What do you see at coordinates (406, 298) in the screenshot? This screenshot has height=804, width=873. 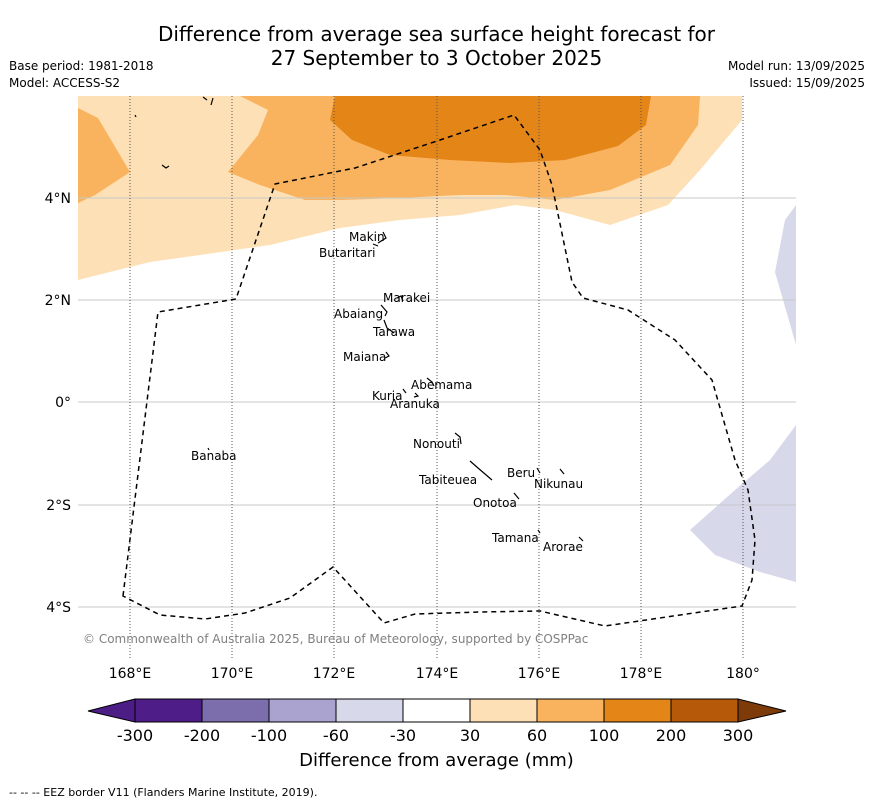 I see `place-marakei: Marakei` at bounding box center [406, 298].